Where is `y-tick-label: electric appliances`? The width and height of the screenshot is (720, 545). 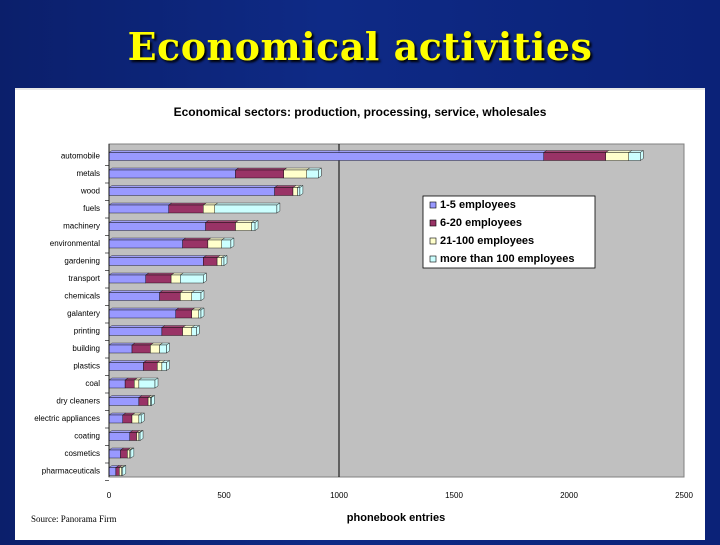
y-tick-label: electric appliances is located at coordinates (67, 418).